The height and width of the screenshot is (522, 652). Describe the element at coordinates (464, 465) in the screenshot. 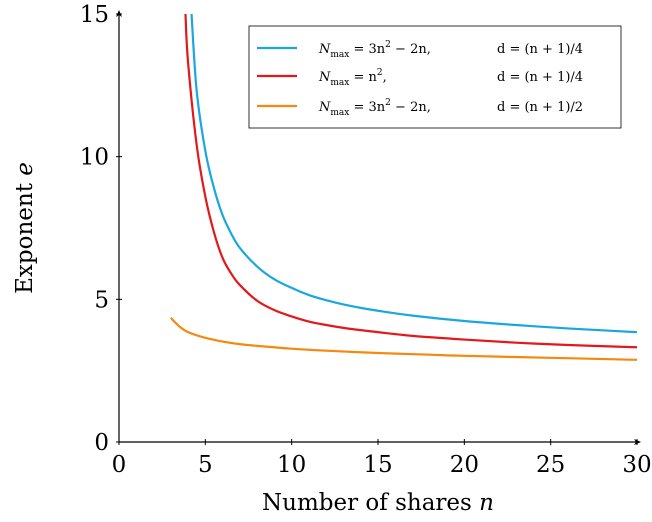

I see `x-tick-label: 20` at that location.